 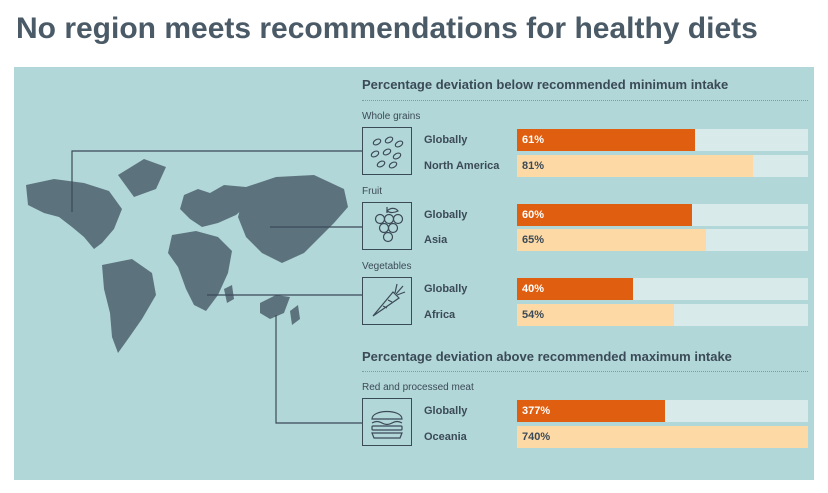 What do you see at coordinates (606, 140) in the screenshot?
I see `bar-whole-grains-globally` at bounding box center [606, 140].